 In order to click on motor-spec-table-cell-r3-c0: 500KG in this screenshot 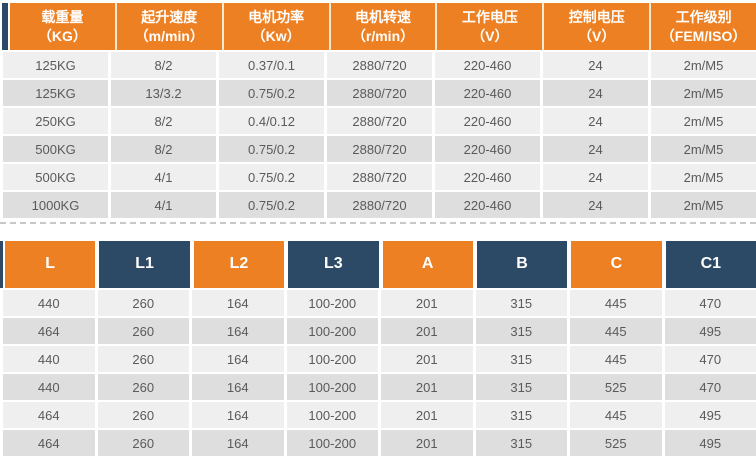, I will do `click(55, 149)`.